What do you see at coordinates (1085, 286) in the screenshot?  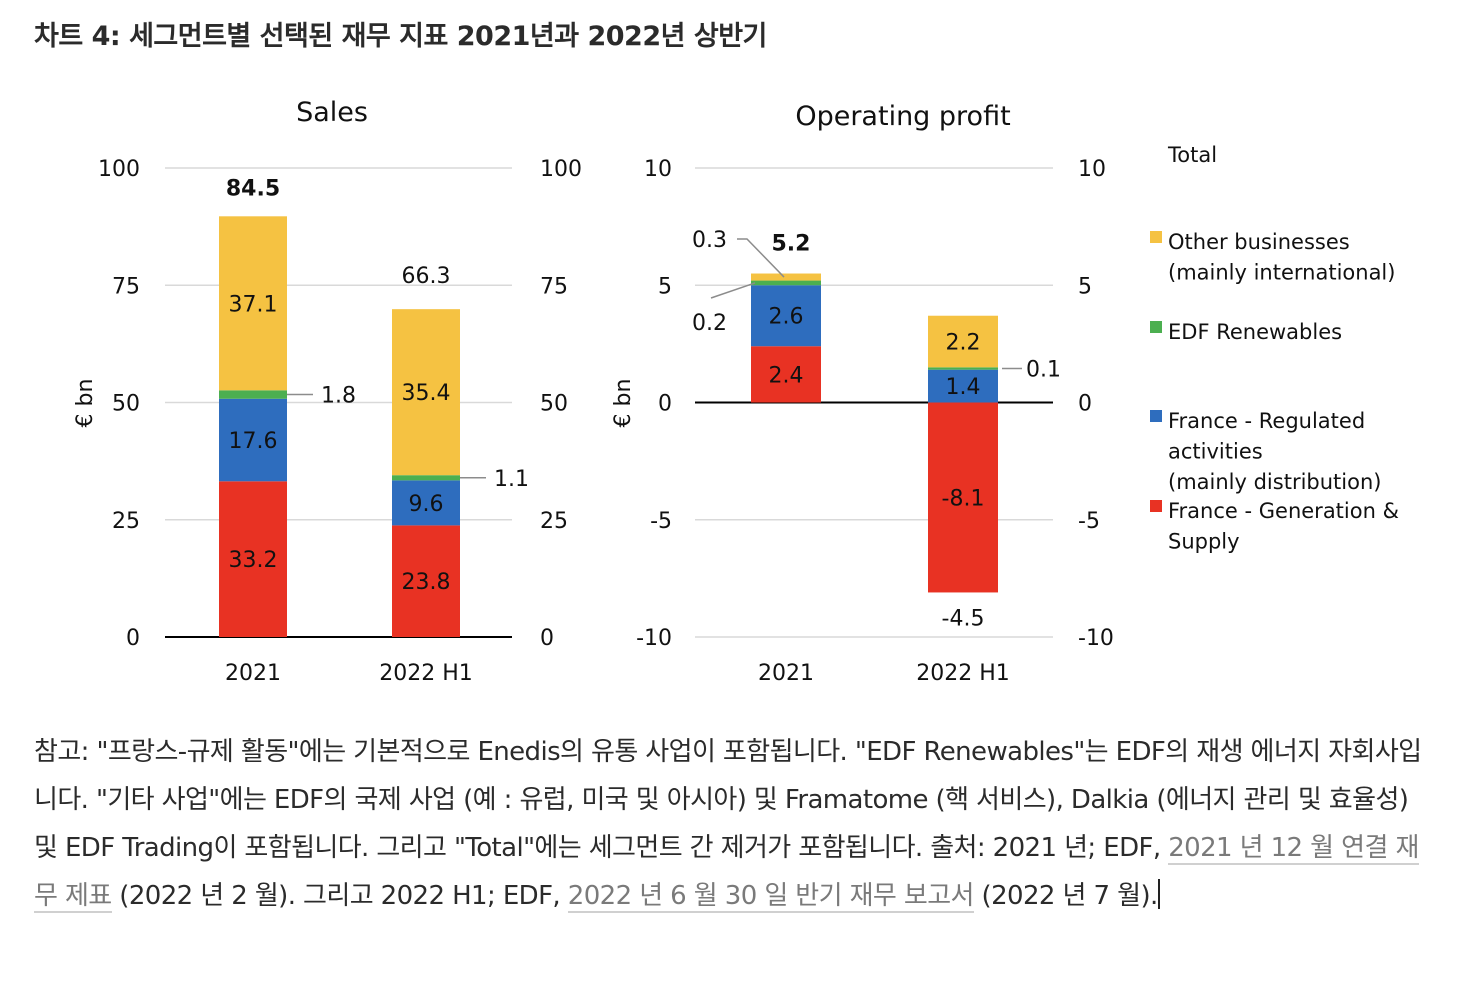 I see `profit-ytick-right: 5` at bounding box center [1085, 286].